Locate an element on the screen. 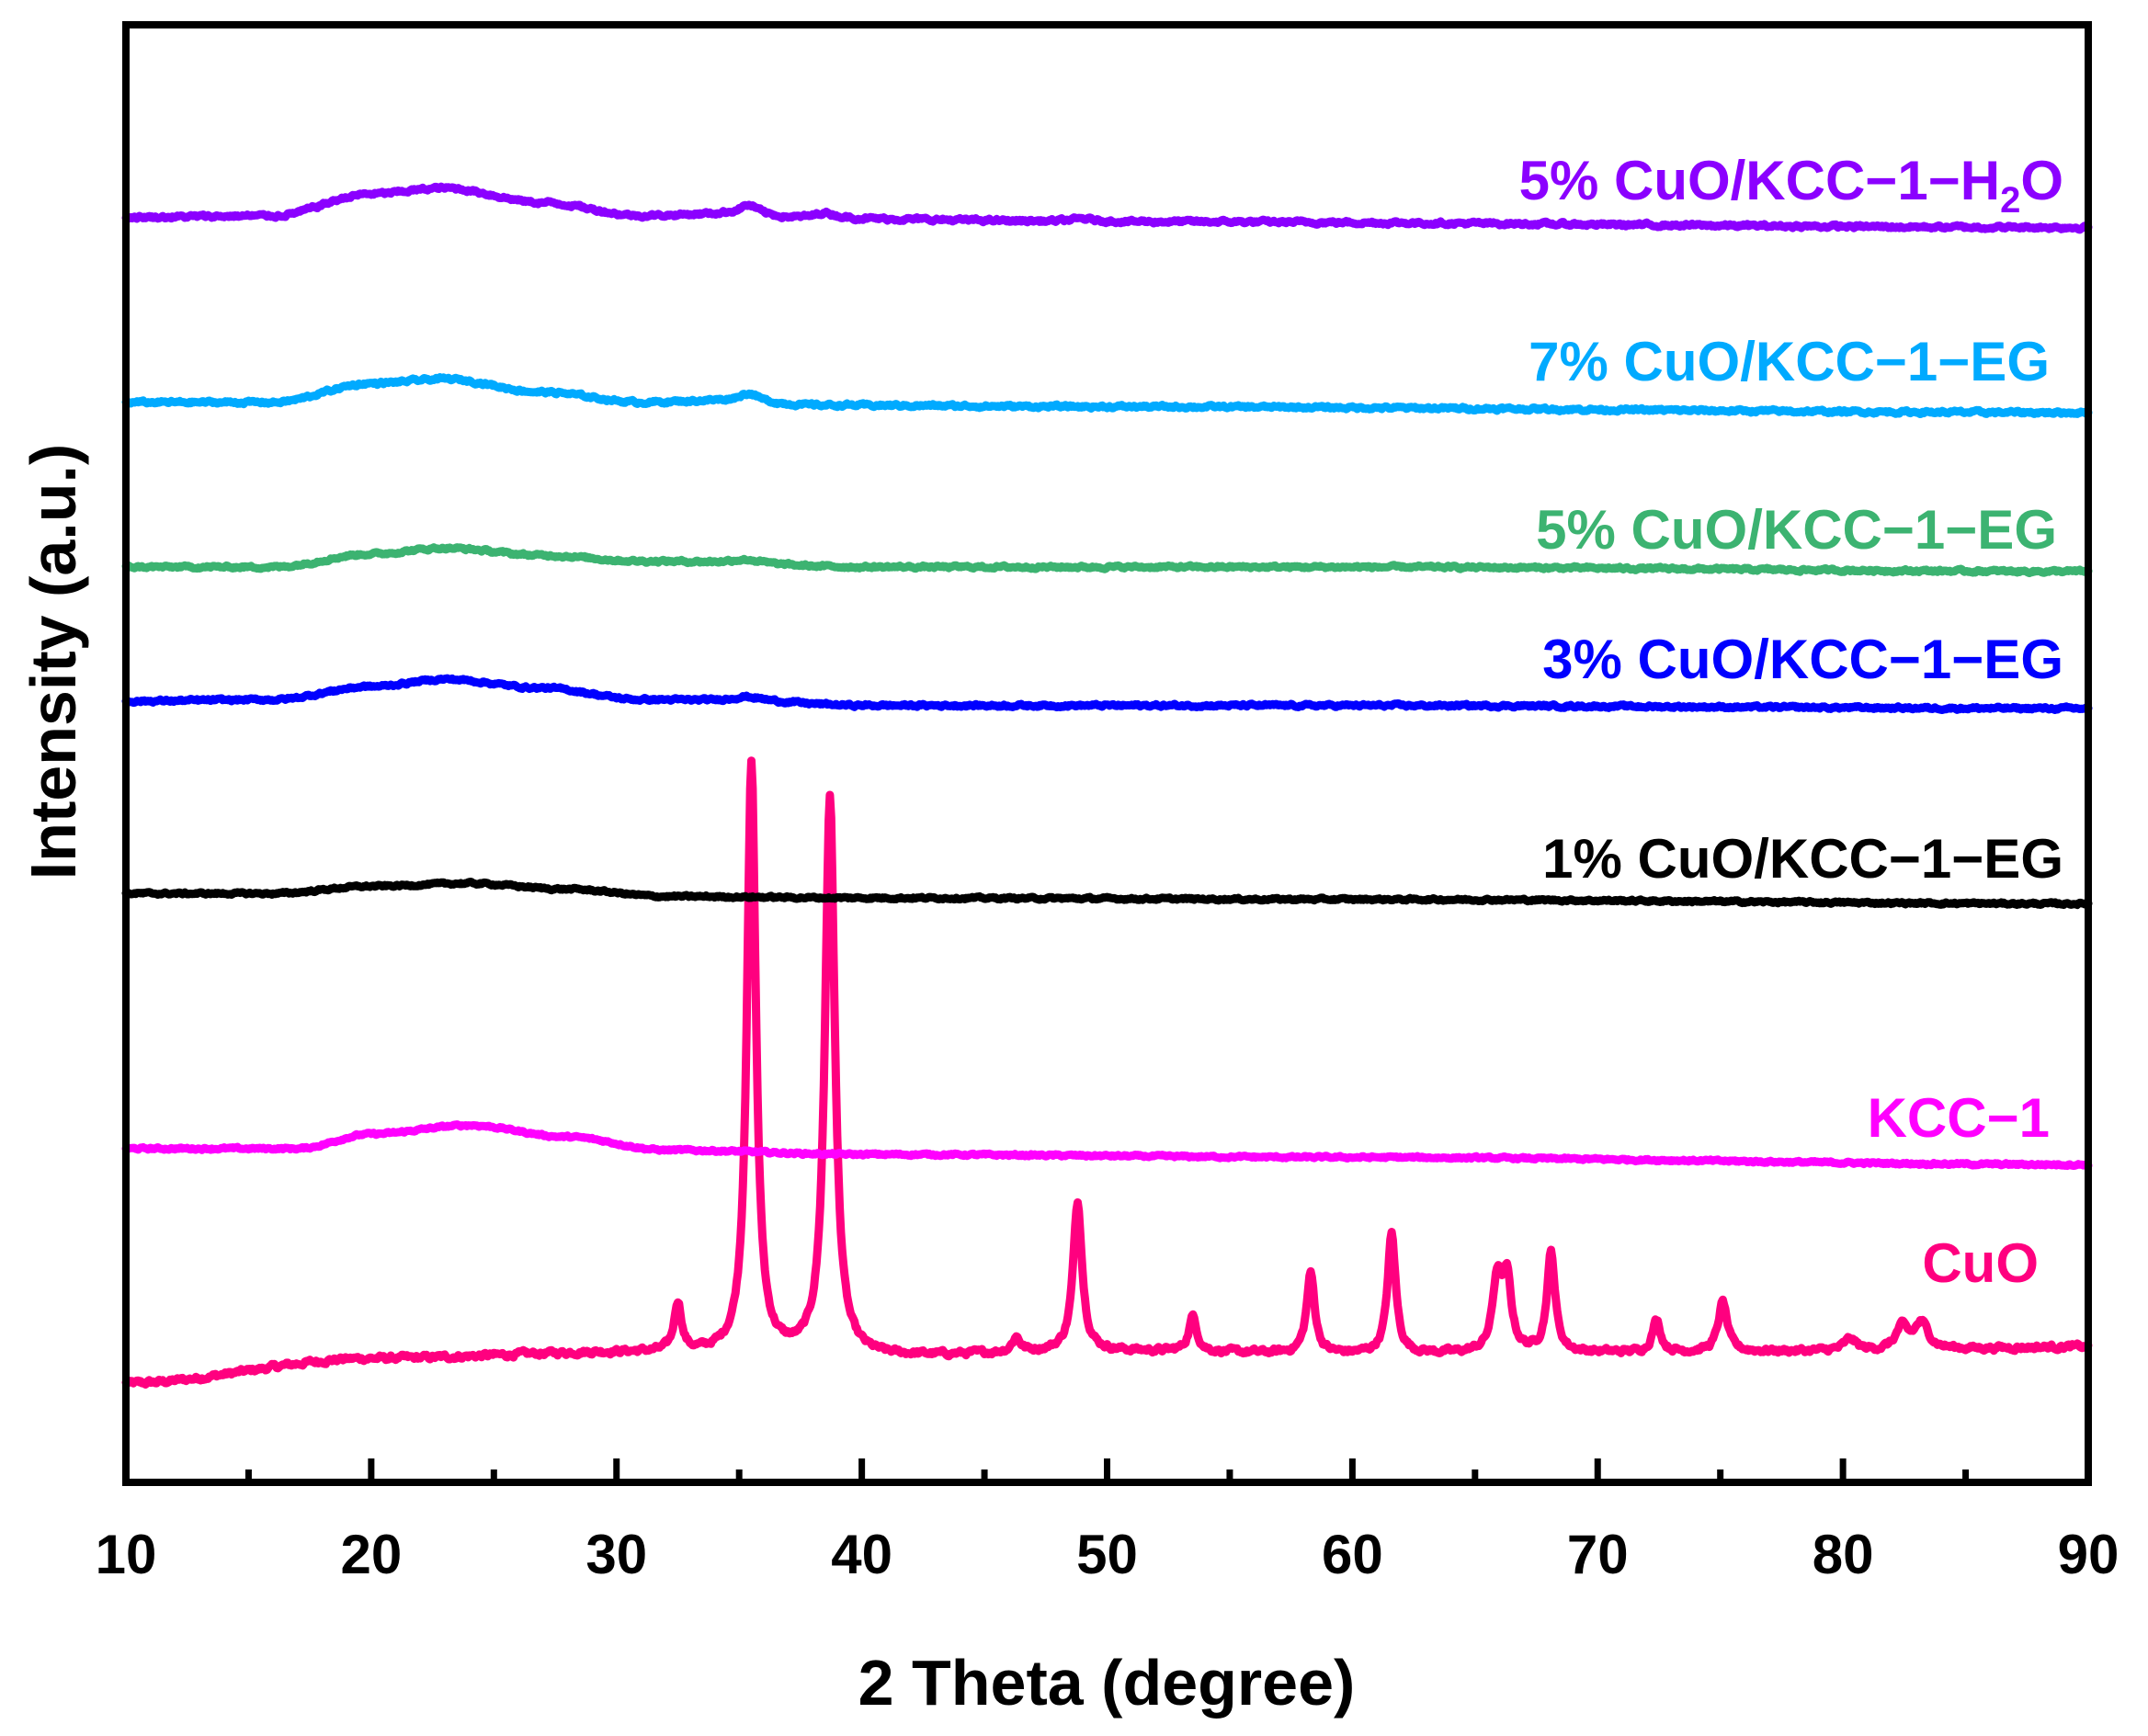  series-label-7-cuo-kcc-1-eg: 7% CuO/KCC−1−EG is located at coordinates (1789, 361).